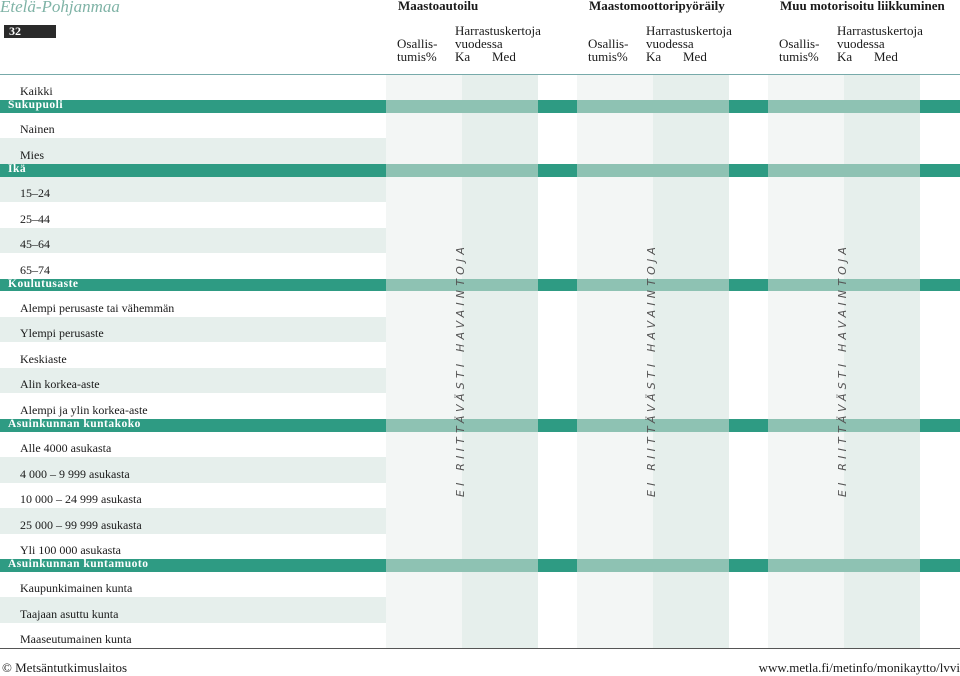  I want to click on table-row: Keskiaste, so click(480, 355).